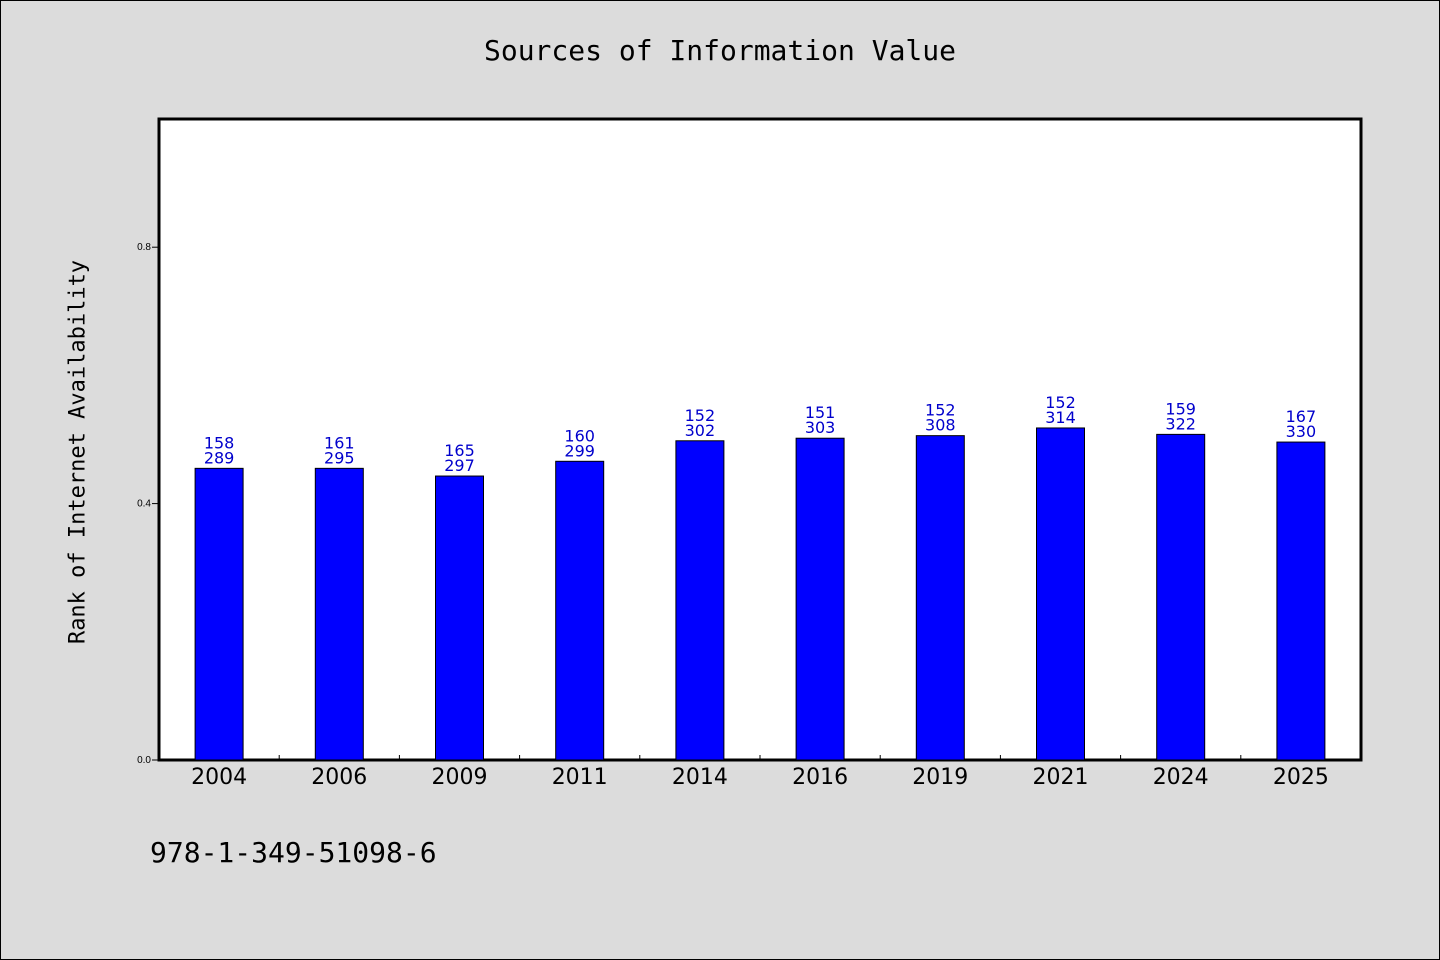  What do you see at coordinates (820, 599) in the screenshot?
I see `bar-2016` at bounding box center [820, 599].